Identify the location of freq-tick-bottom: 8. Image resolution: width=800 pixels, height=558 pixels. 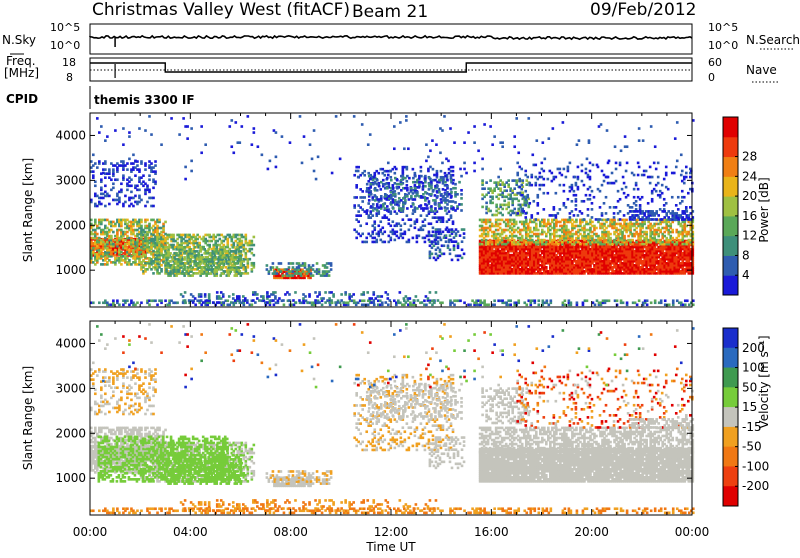
(69, 77).